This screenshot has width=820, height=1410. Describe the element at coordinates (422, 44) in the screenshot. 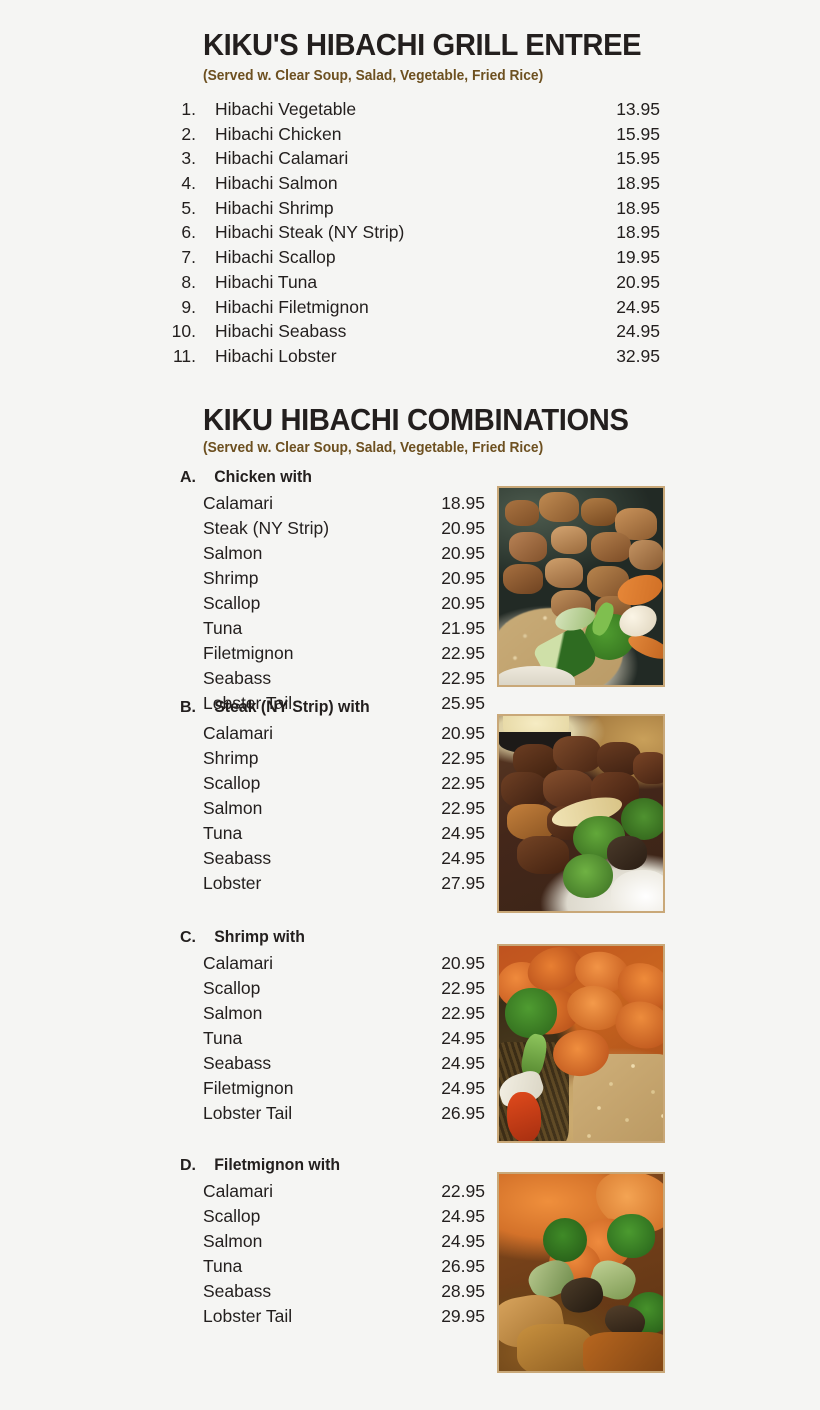

I see `hibachi-grill-entree-title: KIKU'S HIBACHI GRILL ENTREE` at that location.